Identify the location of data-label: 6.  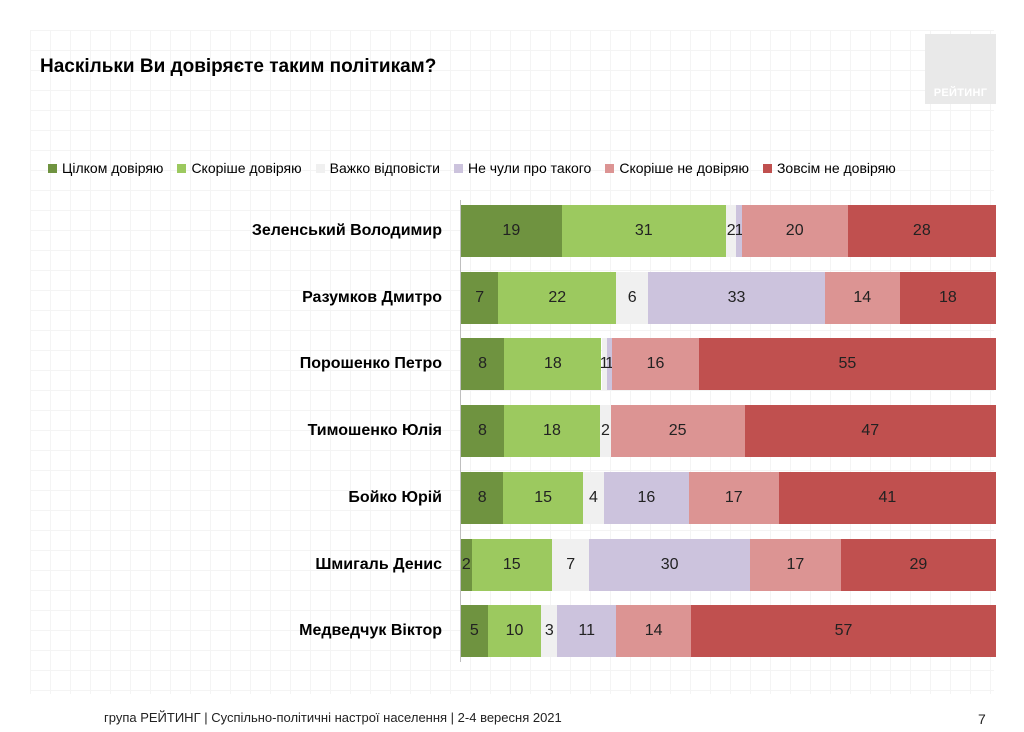
(632, 297).